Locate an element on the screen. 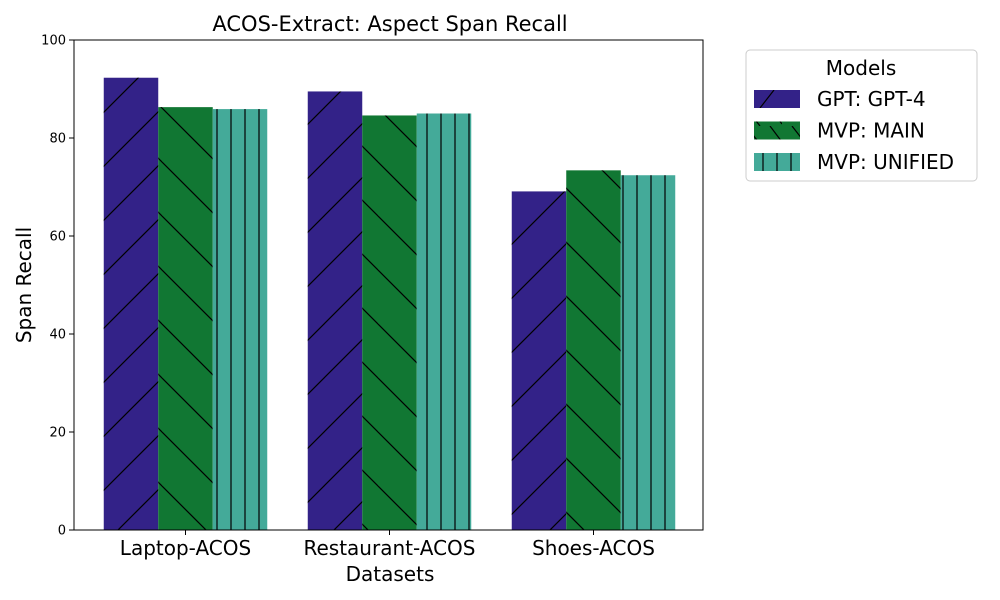 This screenshot has width=1000, height=600. y-axis: 0 20 40 60 80 100 is located at coordinates (57, 286).